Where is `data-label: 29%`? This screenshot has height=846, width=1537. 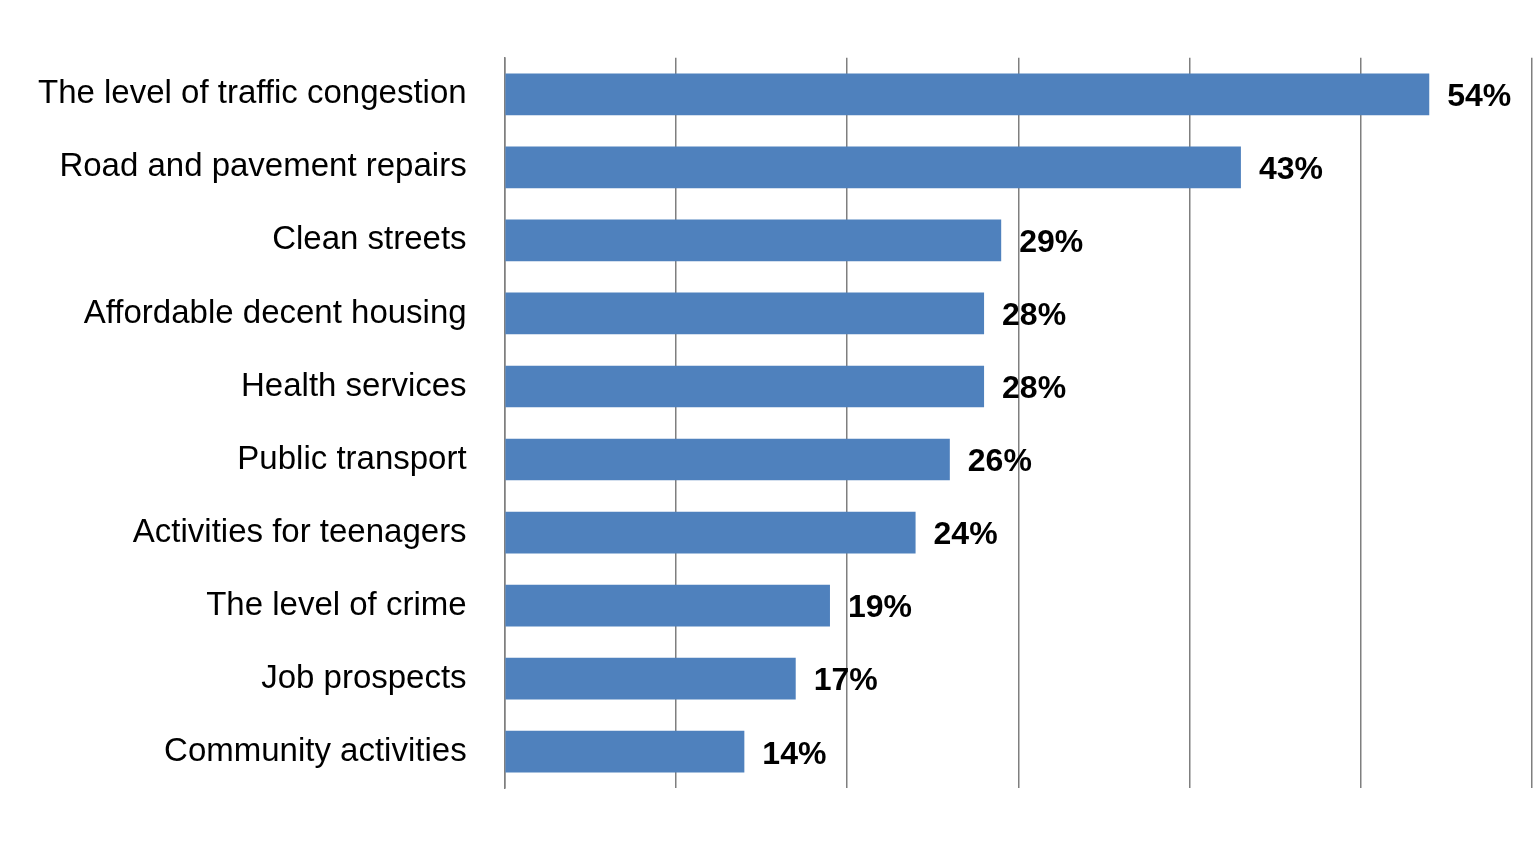
data-label: 29% is located at coordinates (1051, 241).